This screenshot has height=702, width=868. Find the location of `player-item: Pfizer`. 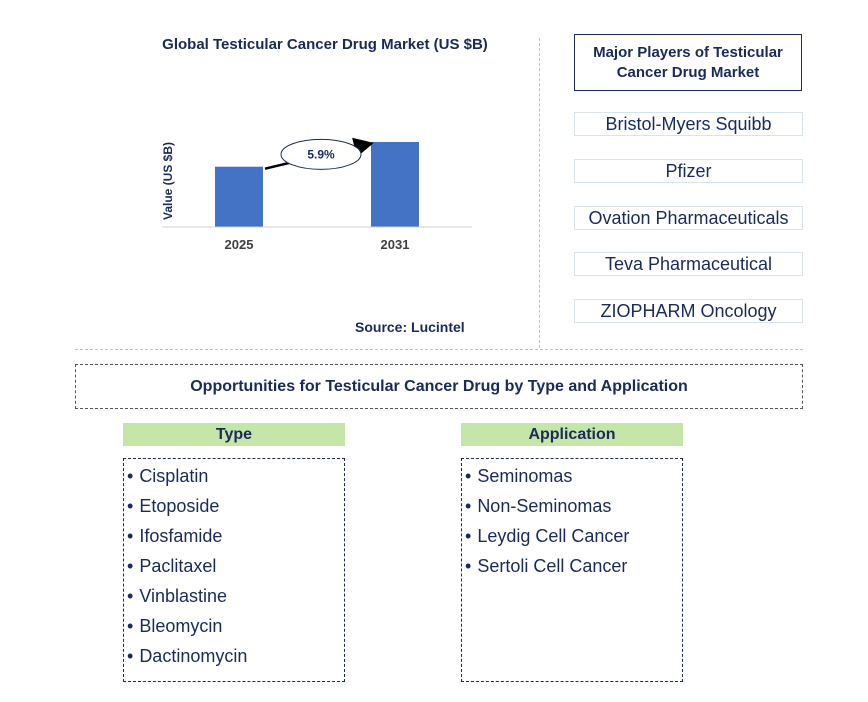

player-item: Pfizer is located at coordinates (688, 171).